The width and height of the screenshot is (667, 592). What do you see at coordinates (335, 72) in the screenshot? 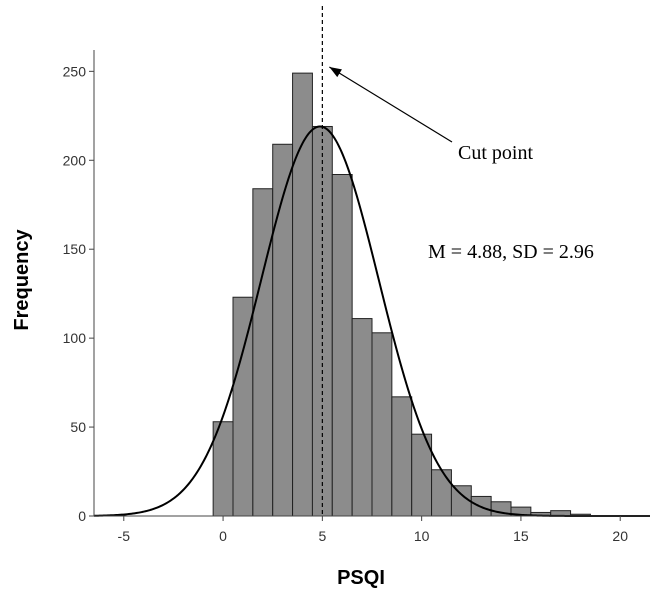
I see `cut-point-arrowhead` at bounding box center [335, 72].